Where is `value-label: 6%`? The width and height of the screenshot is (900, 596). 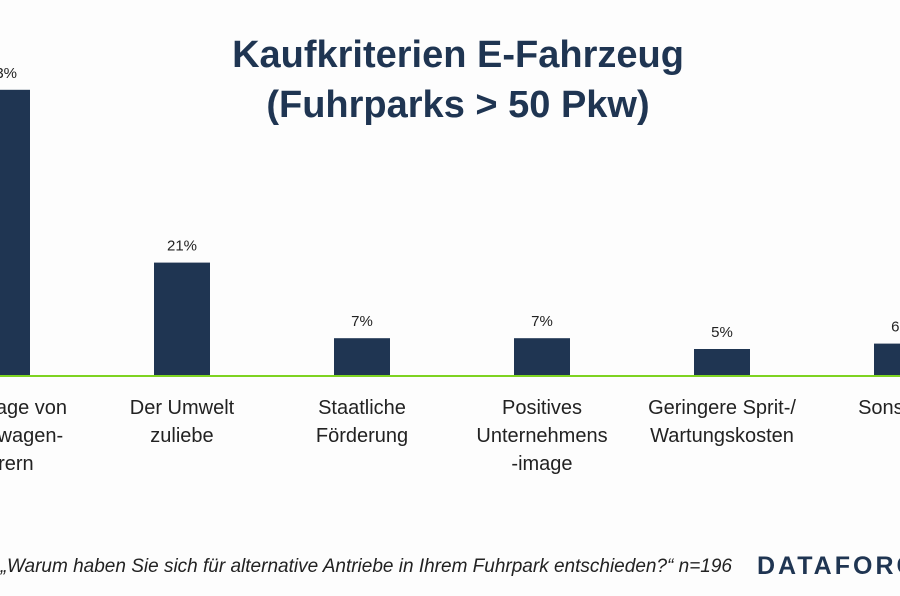 value-label: 6% is located at coordinates (895, 327).